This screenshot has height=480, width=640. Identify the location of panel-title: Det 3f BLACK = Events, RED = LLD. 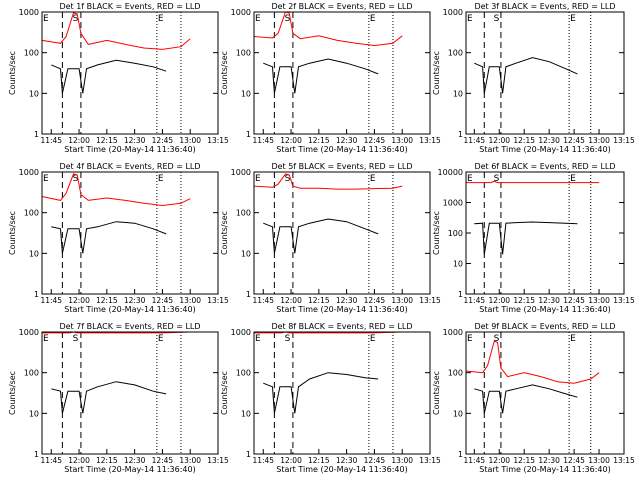
(544, 6).